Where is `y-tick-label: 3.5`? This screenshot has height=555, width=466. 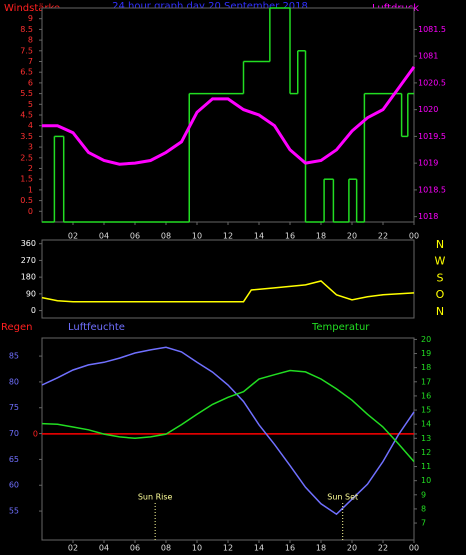 y-tick-label: 3.5 is located at coordinates (26, 136).